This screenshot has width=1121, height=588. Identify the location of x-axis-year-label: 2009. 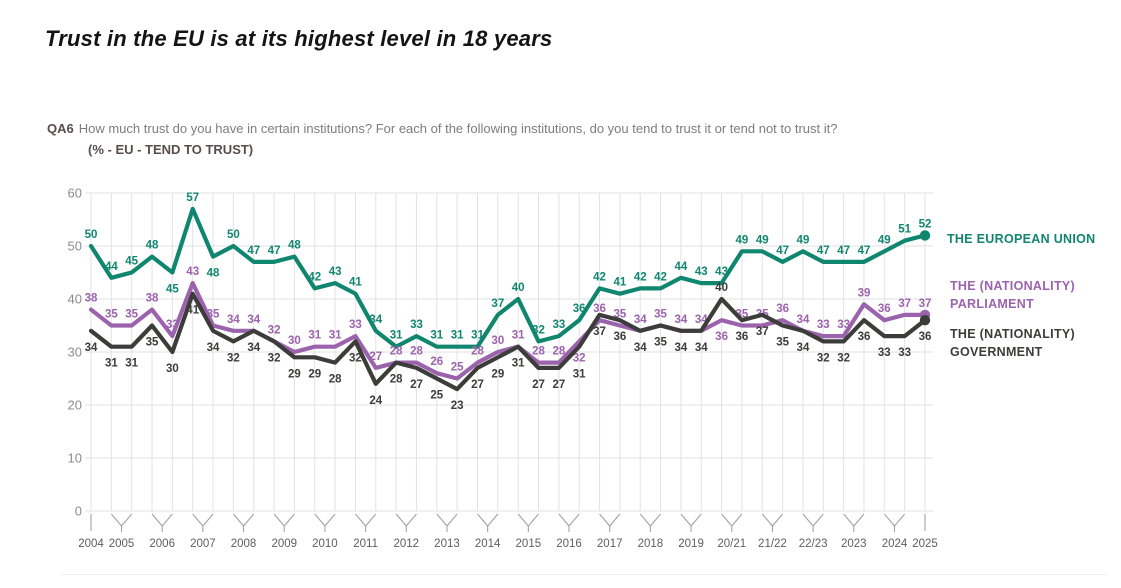
(284, 544).